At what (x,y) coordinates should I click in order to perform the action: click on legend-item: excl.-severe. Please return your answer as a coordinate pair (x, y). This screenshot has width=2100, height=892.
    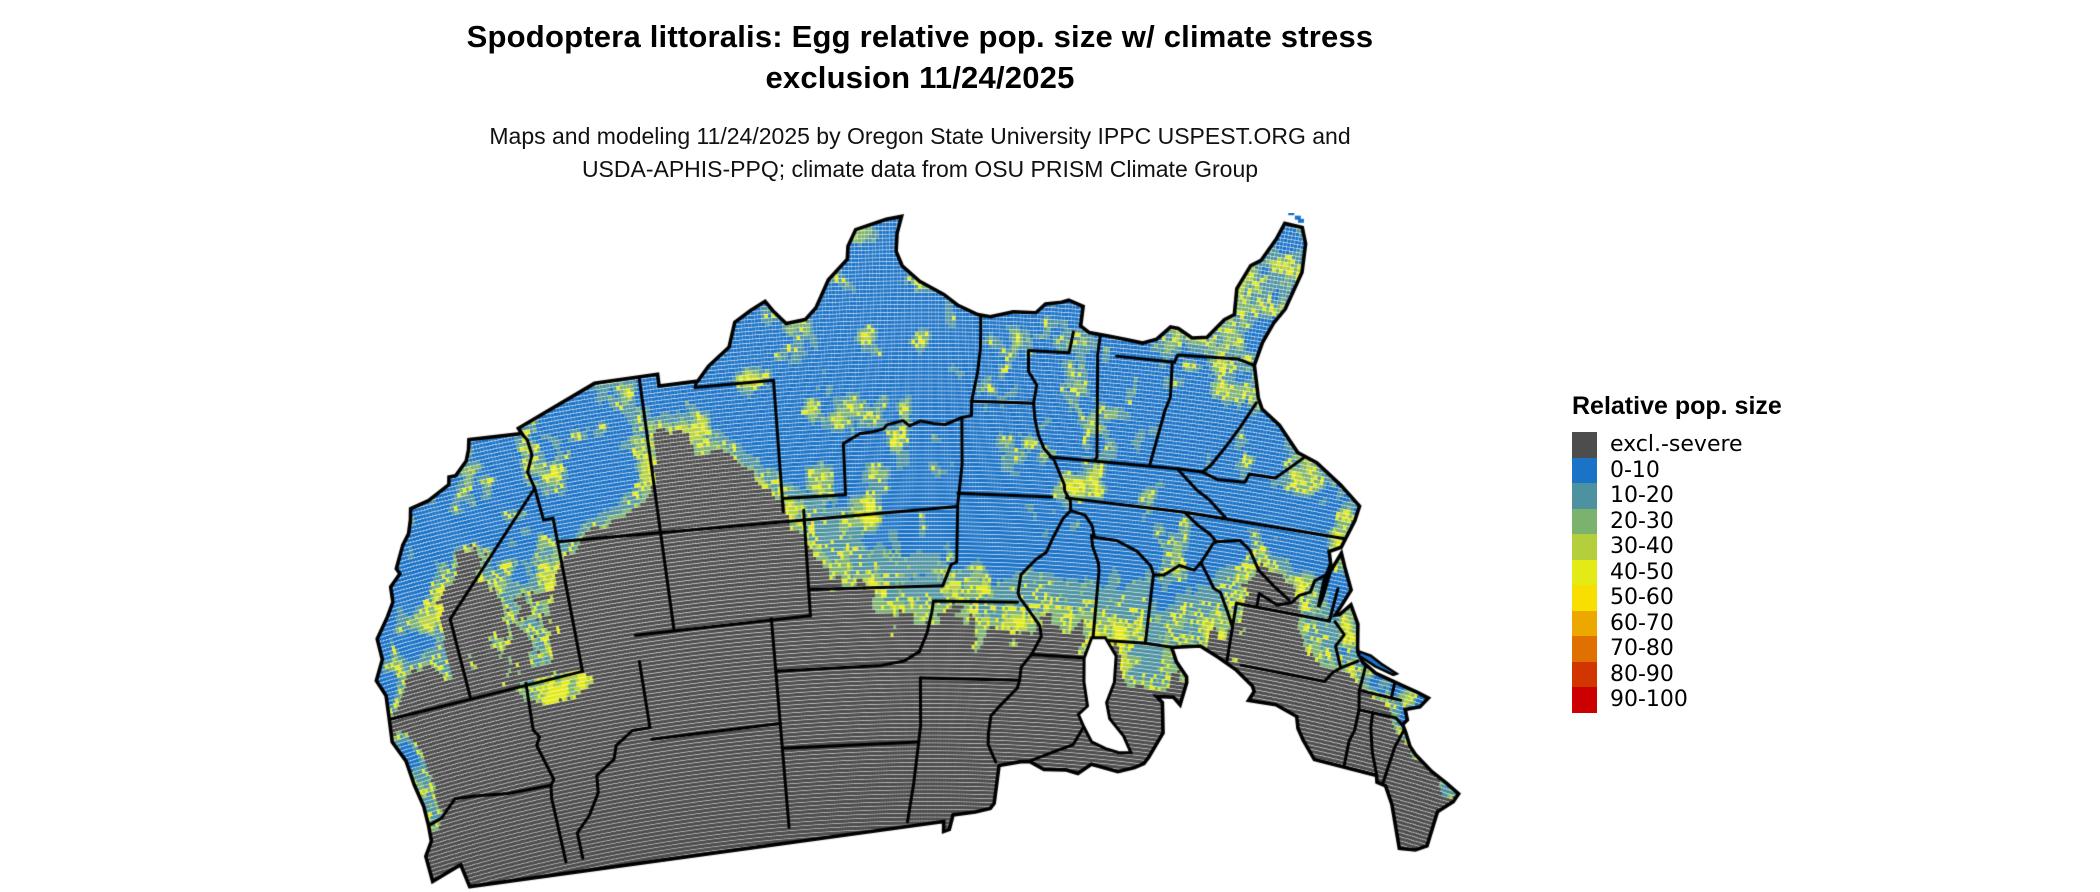
    Looking at the image, I should click on (1677, 445).